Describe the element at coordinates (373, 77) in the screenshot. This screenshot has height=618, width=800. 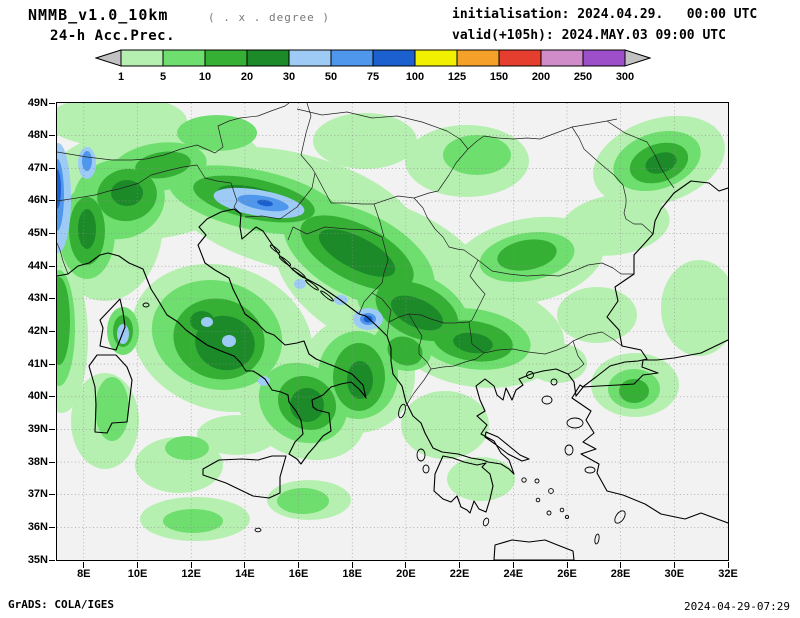
I see `colorbar-tick-label: 75` at that location.